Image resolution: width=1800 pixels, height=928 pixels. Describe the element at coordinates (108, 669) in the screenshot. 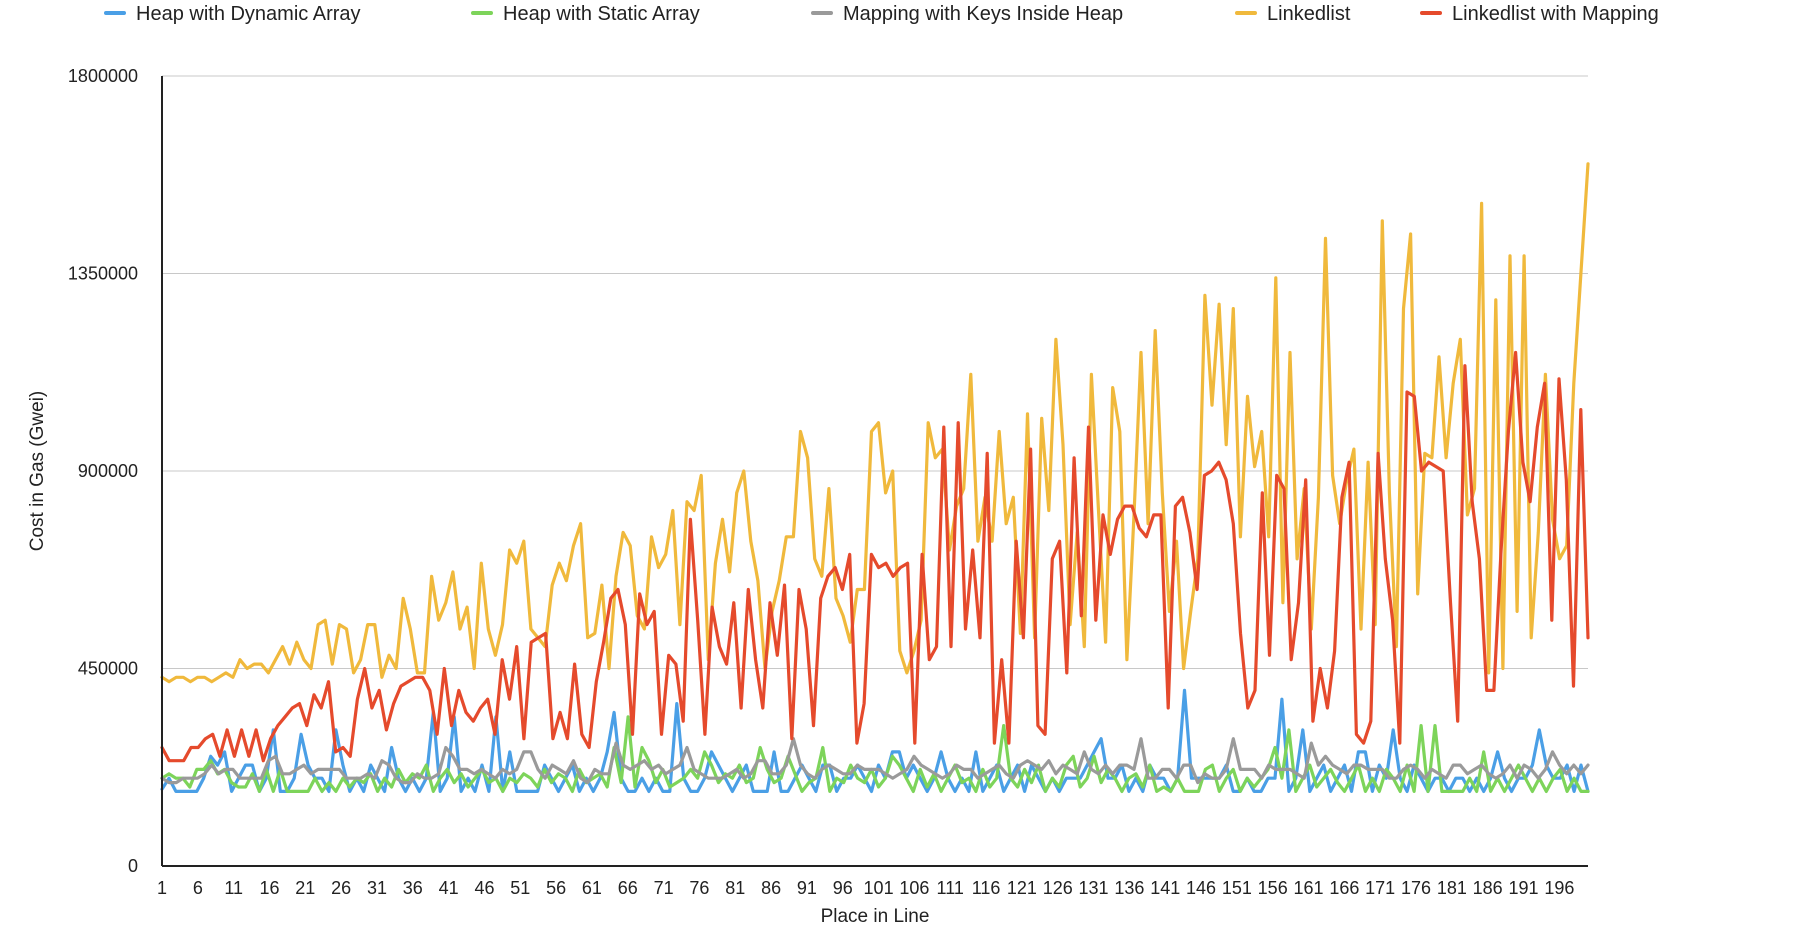

I see `y-tick-label: 450000` at that location.